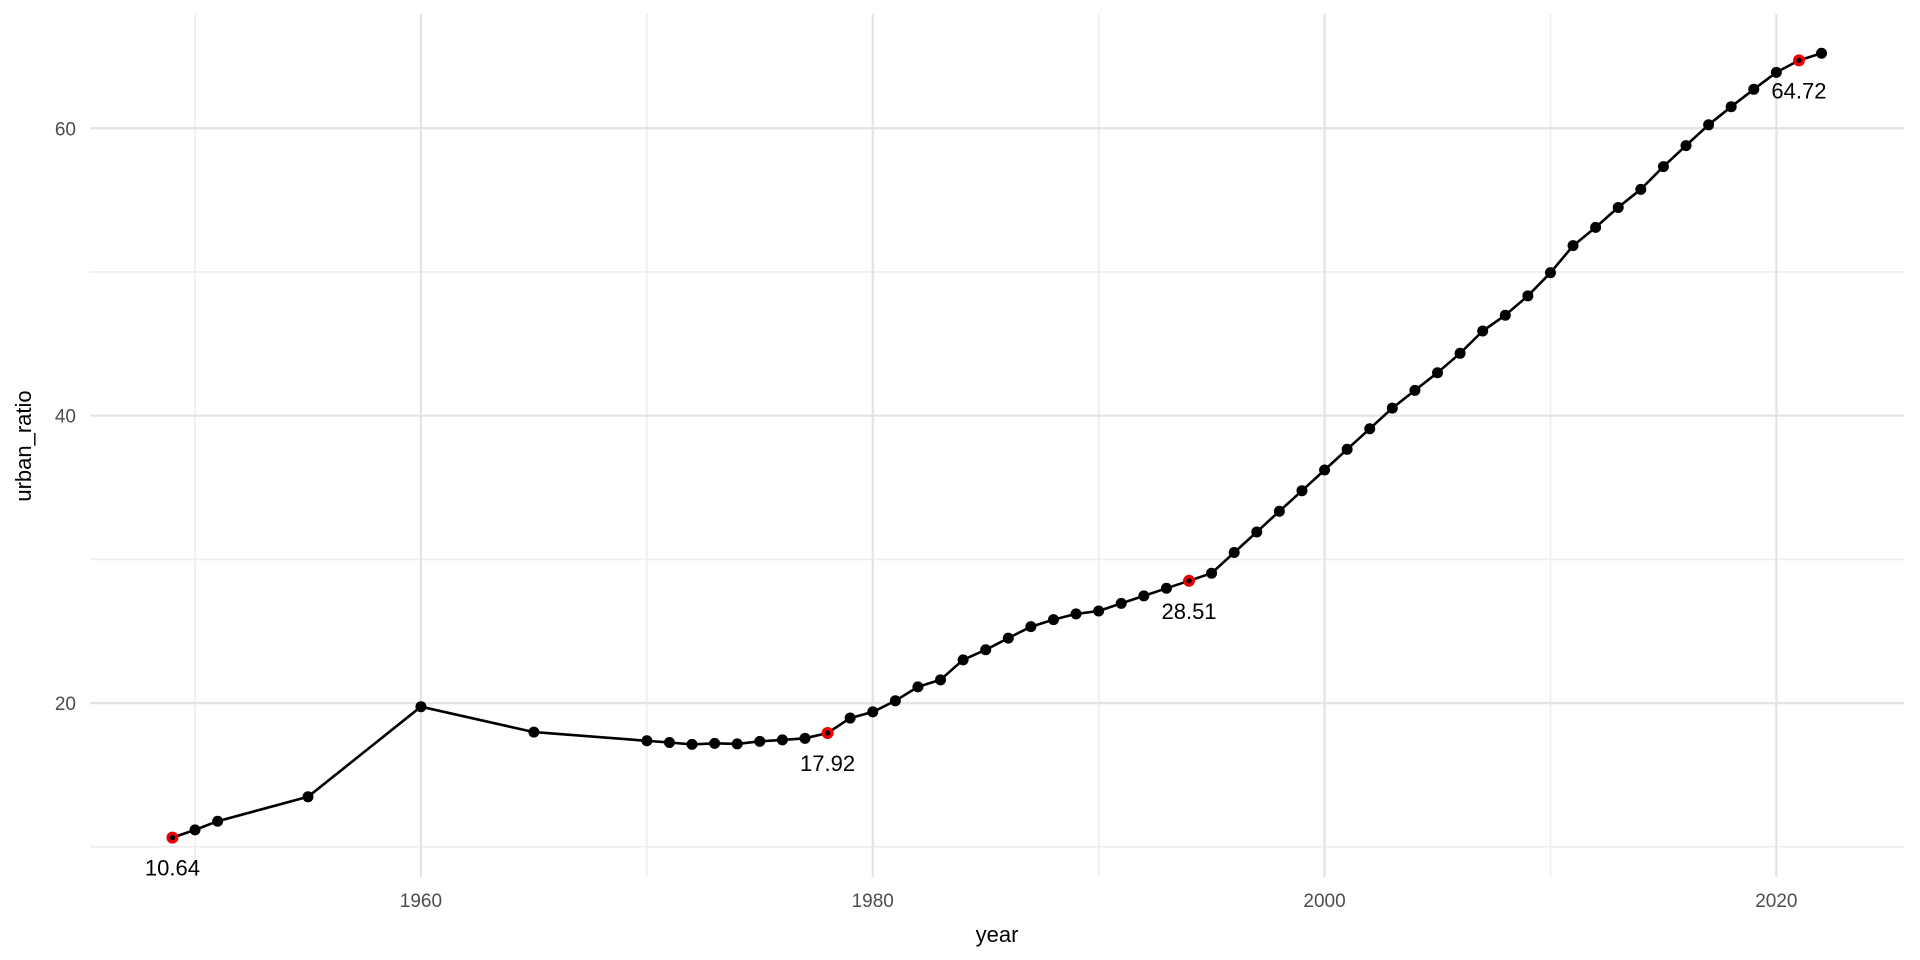  Describe the element at coordinates (23, 445) in the screenshot. I see `y-axis-title: urban_ratio` at that location.